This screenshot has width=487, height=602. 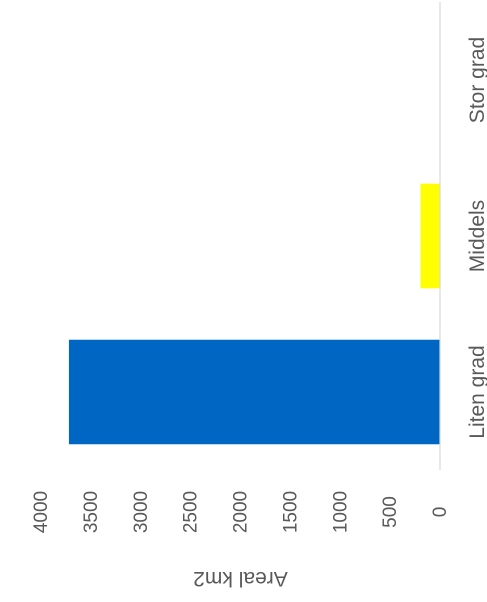 What do you see at coordinates (340, 512) in the screenshot?
I see `tick-label-1000: 1000` at bounding box center [340, 512].